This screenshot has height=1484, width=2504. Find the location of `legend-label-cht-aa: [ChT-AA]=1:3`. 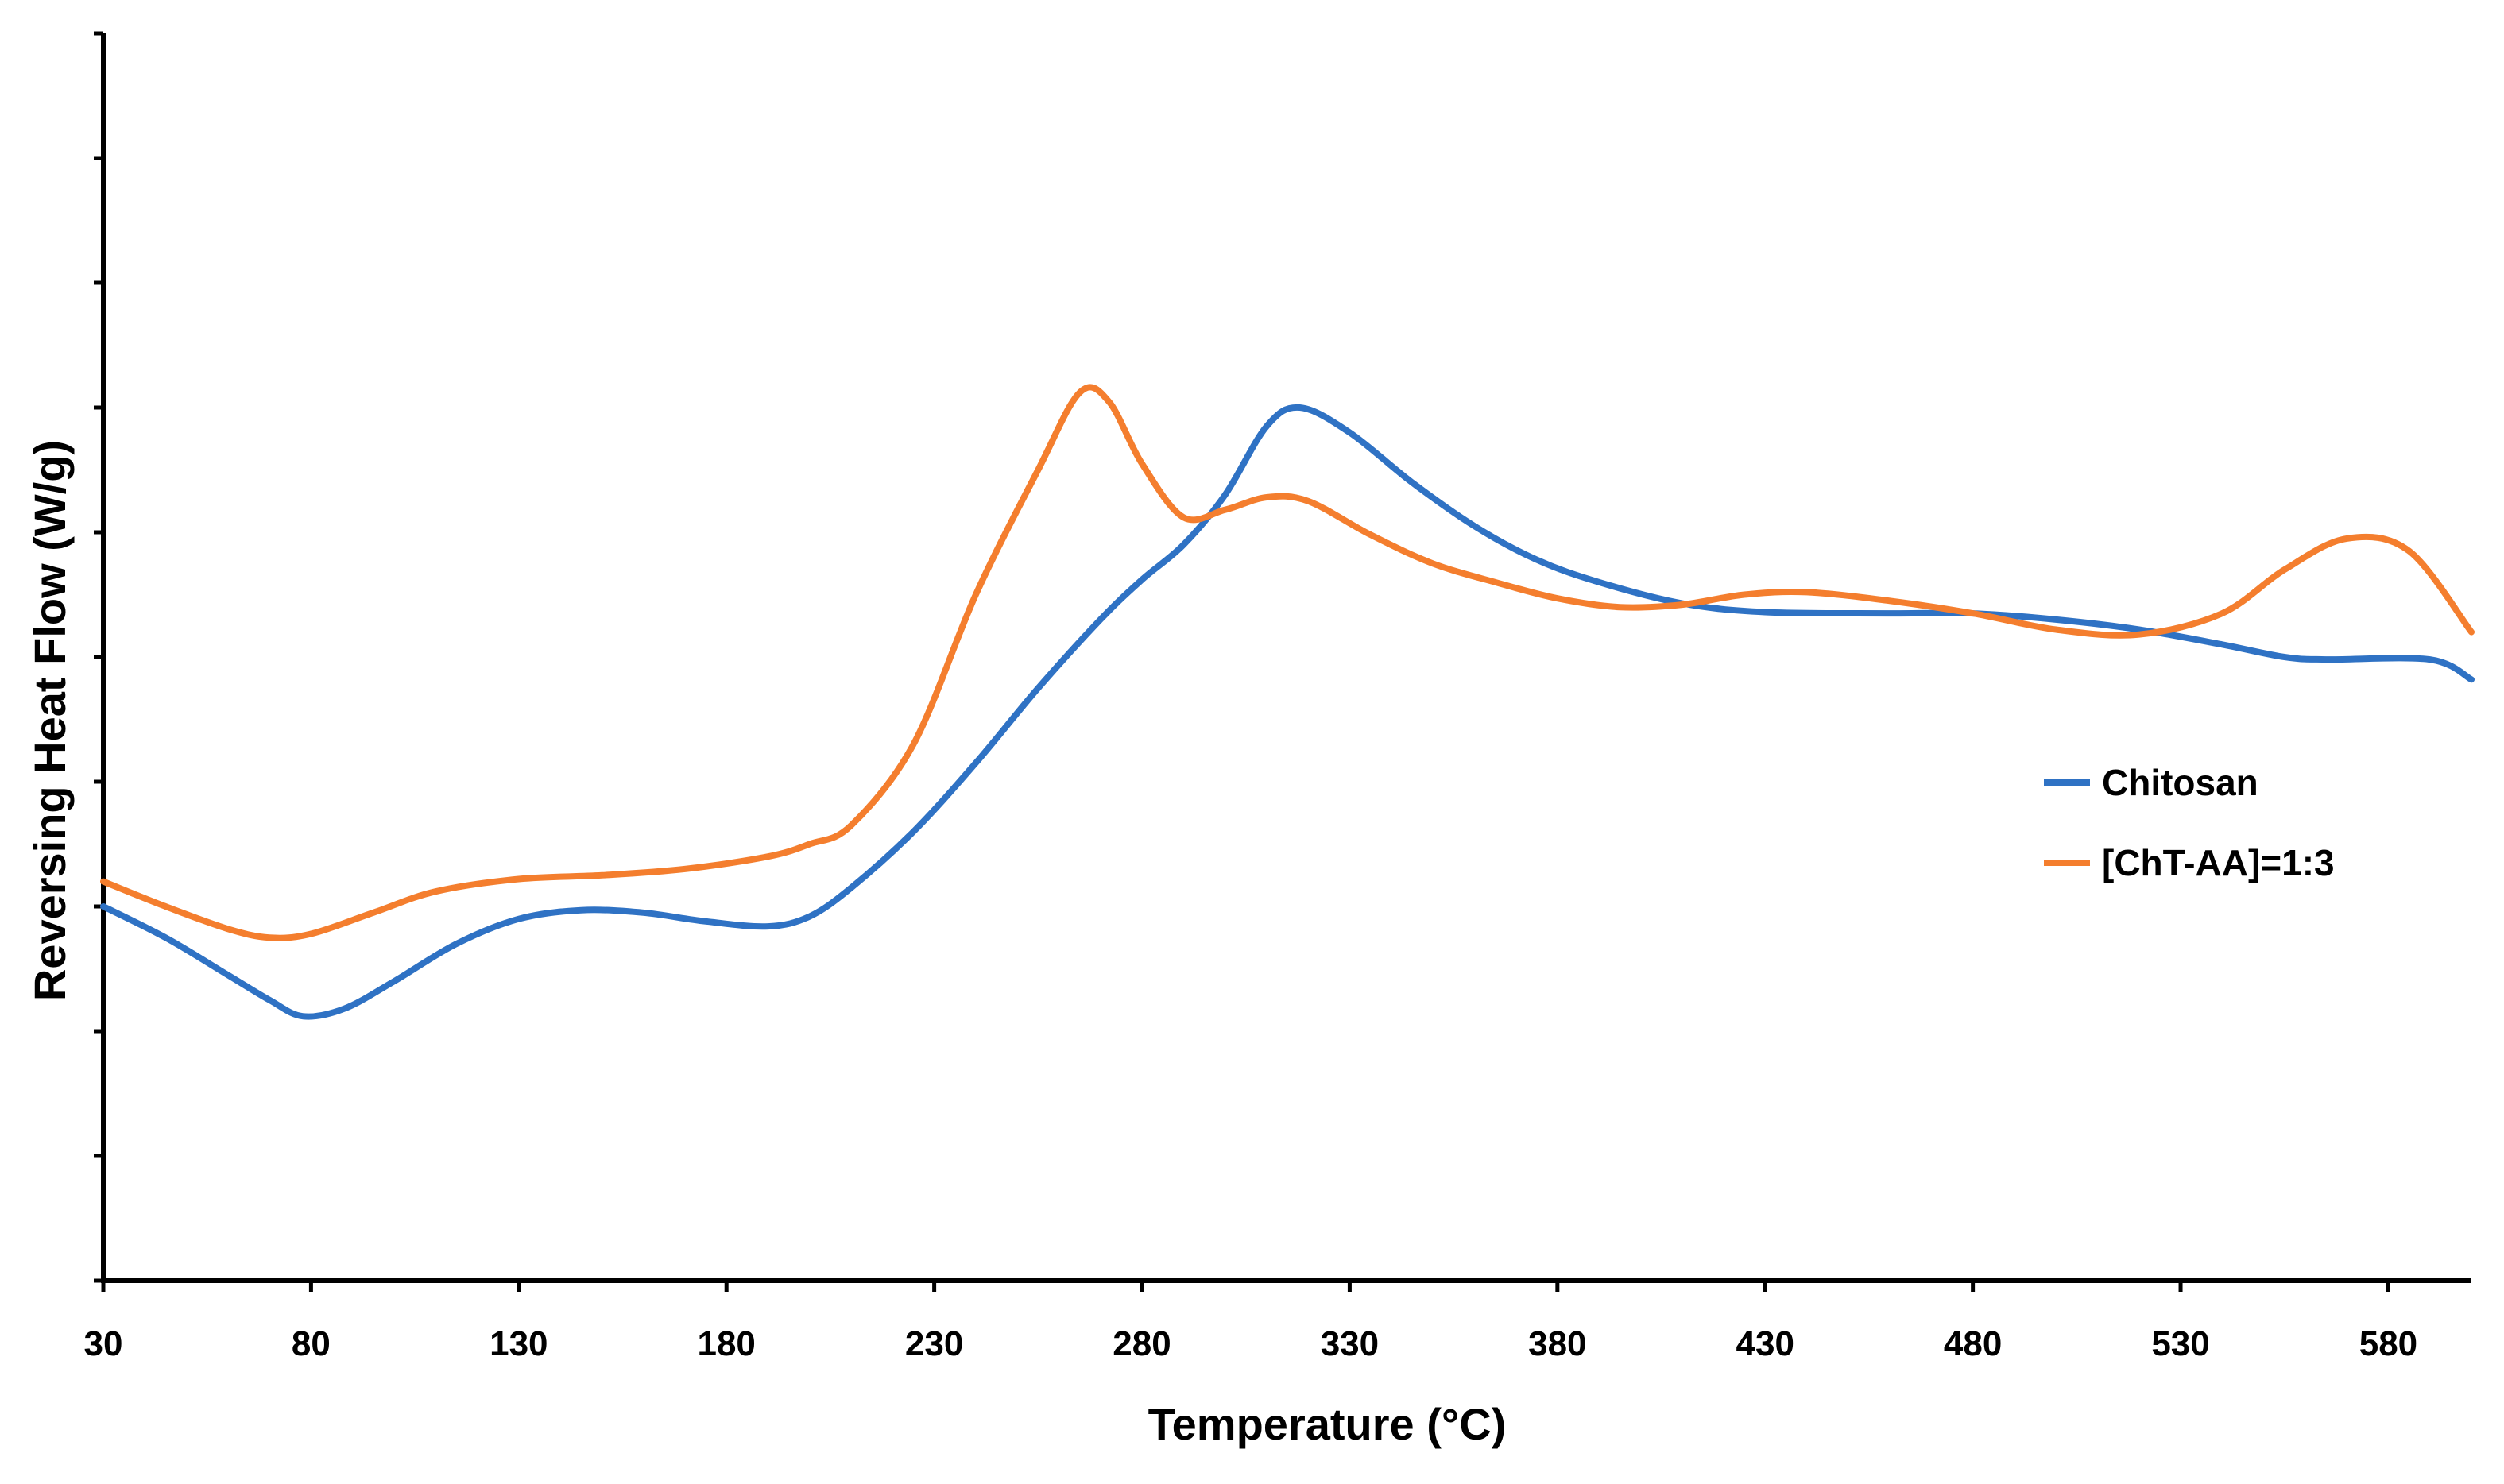

legend-label-cht-aa: [ChT-AA]=1:3 is located at coordinates (2218, 862).